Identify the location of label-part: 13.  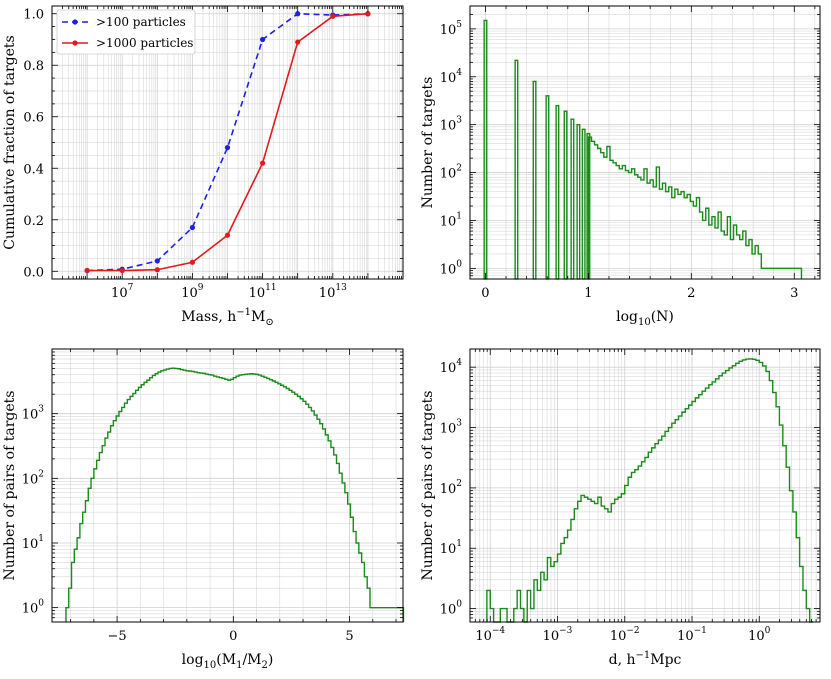
(341, 288).